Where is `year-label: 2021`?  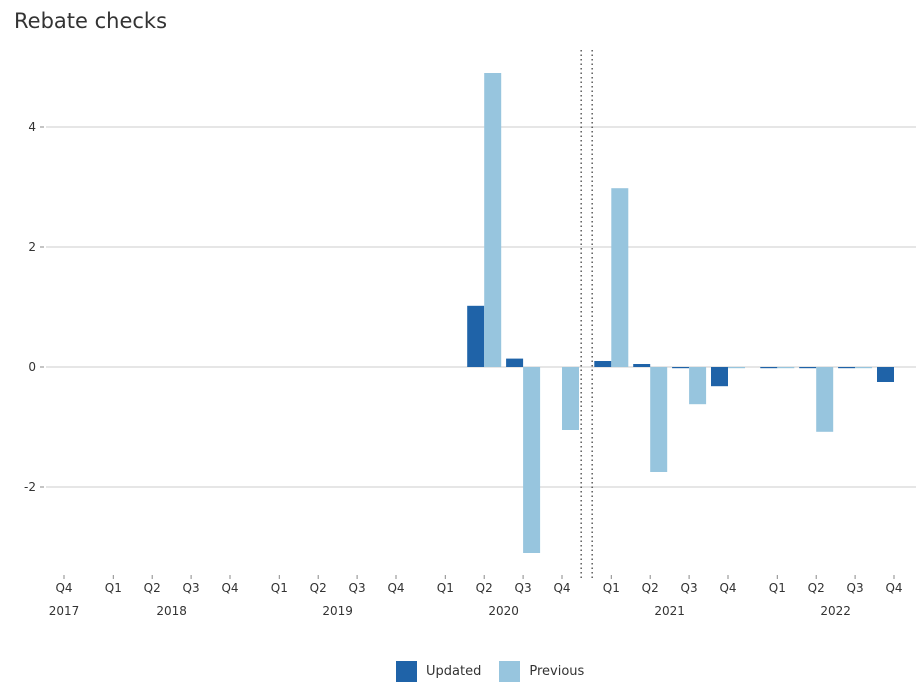 year-label: 2021 is located at coordinates (669, 611).